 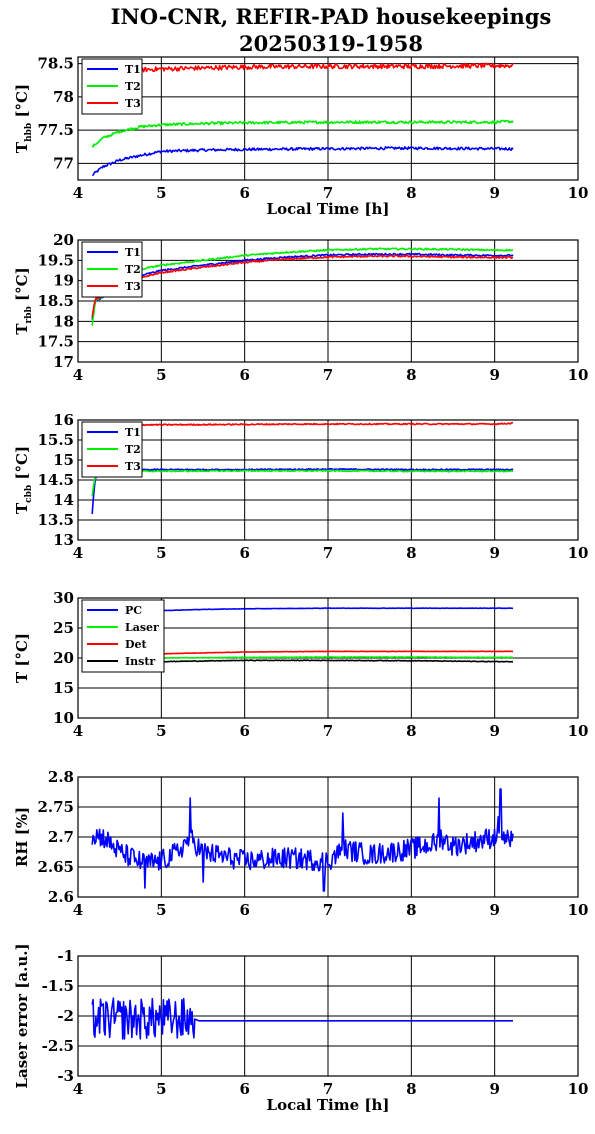 I want to click on y-axis-label-main: Laser error [a.u.], so click(x=22, y=1015).